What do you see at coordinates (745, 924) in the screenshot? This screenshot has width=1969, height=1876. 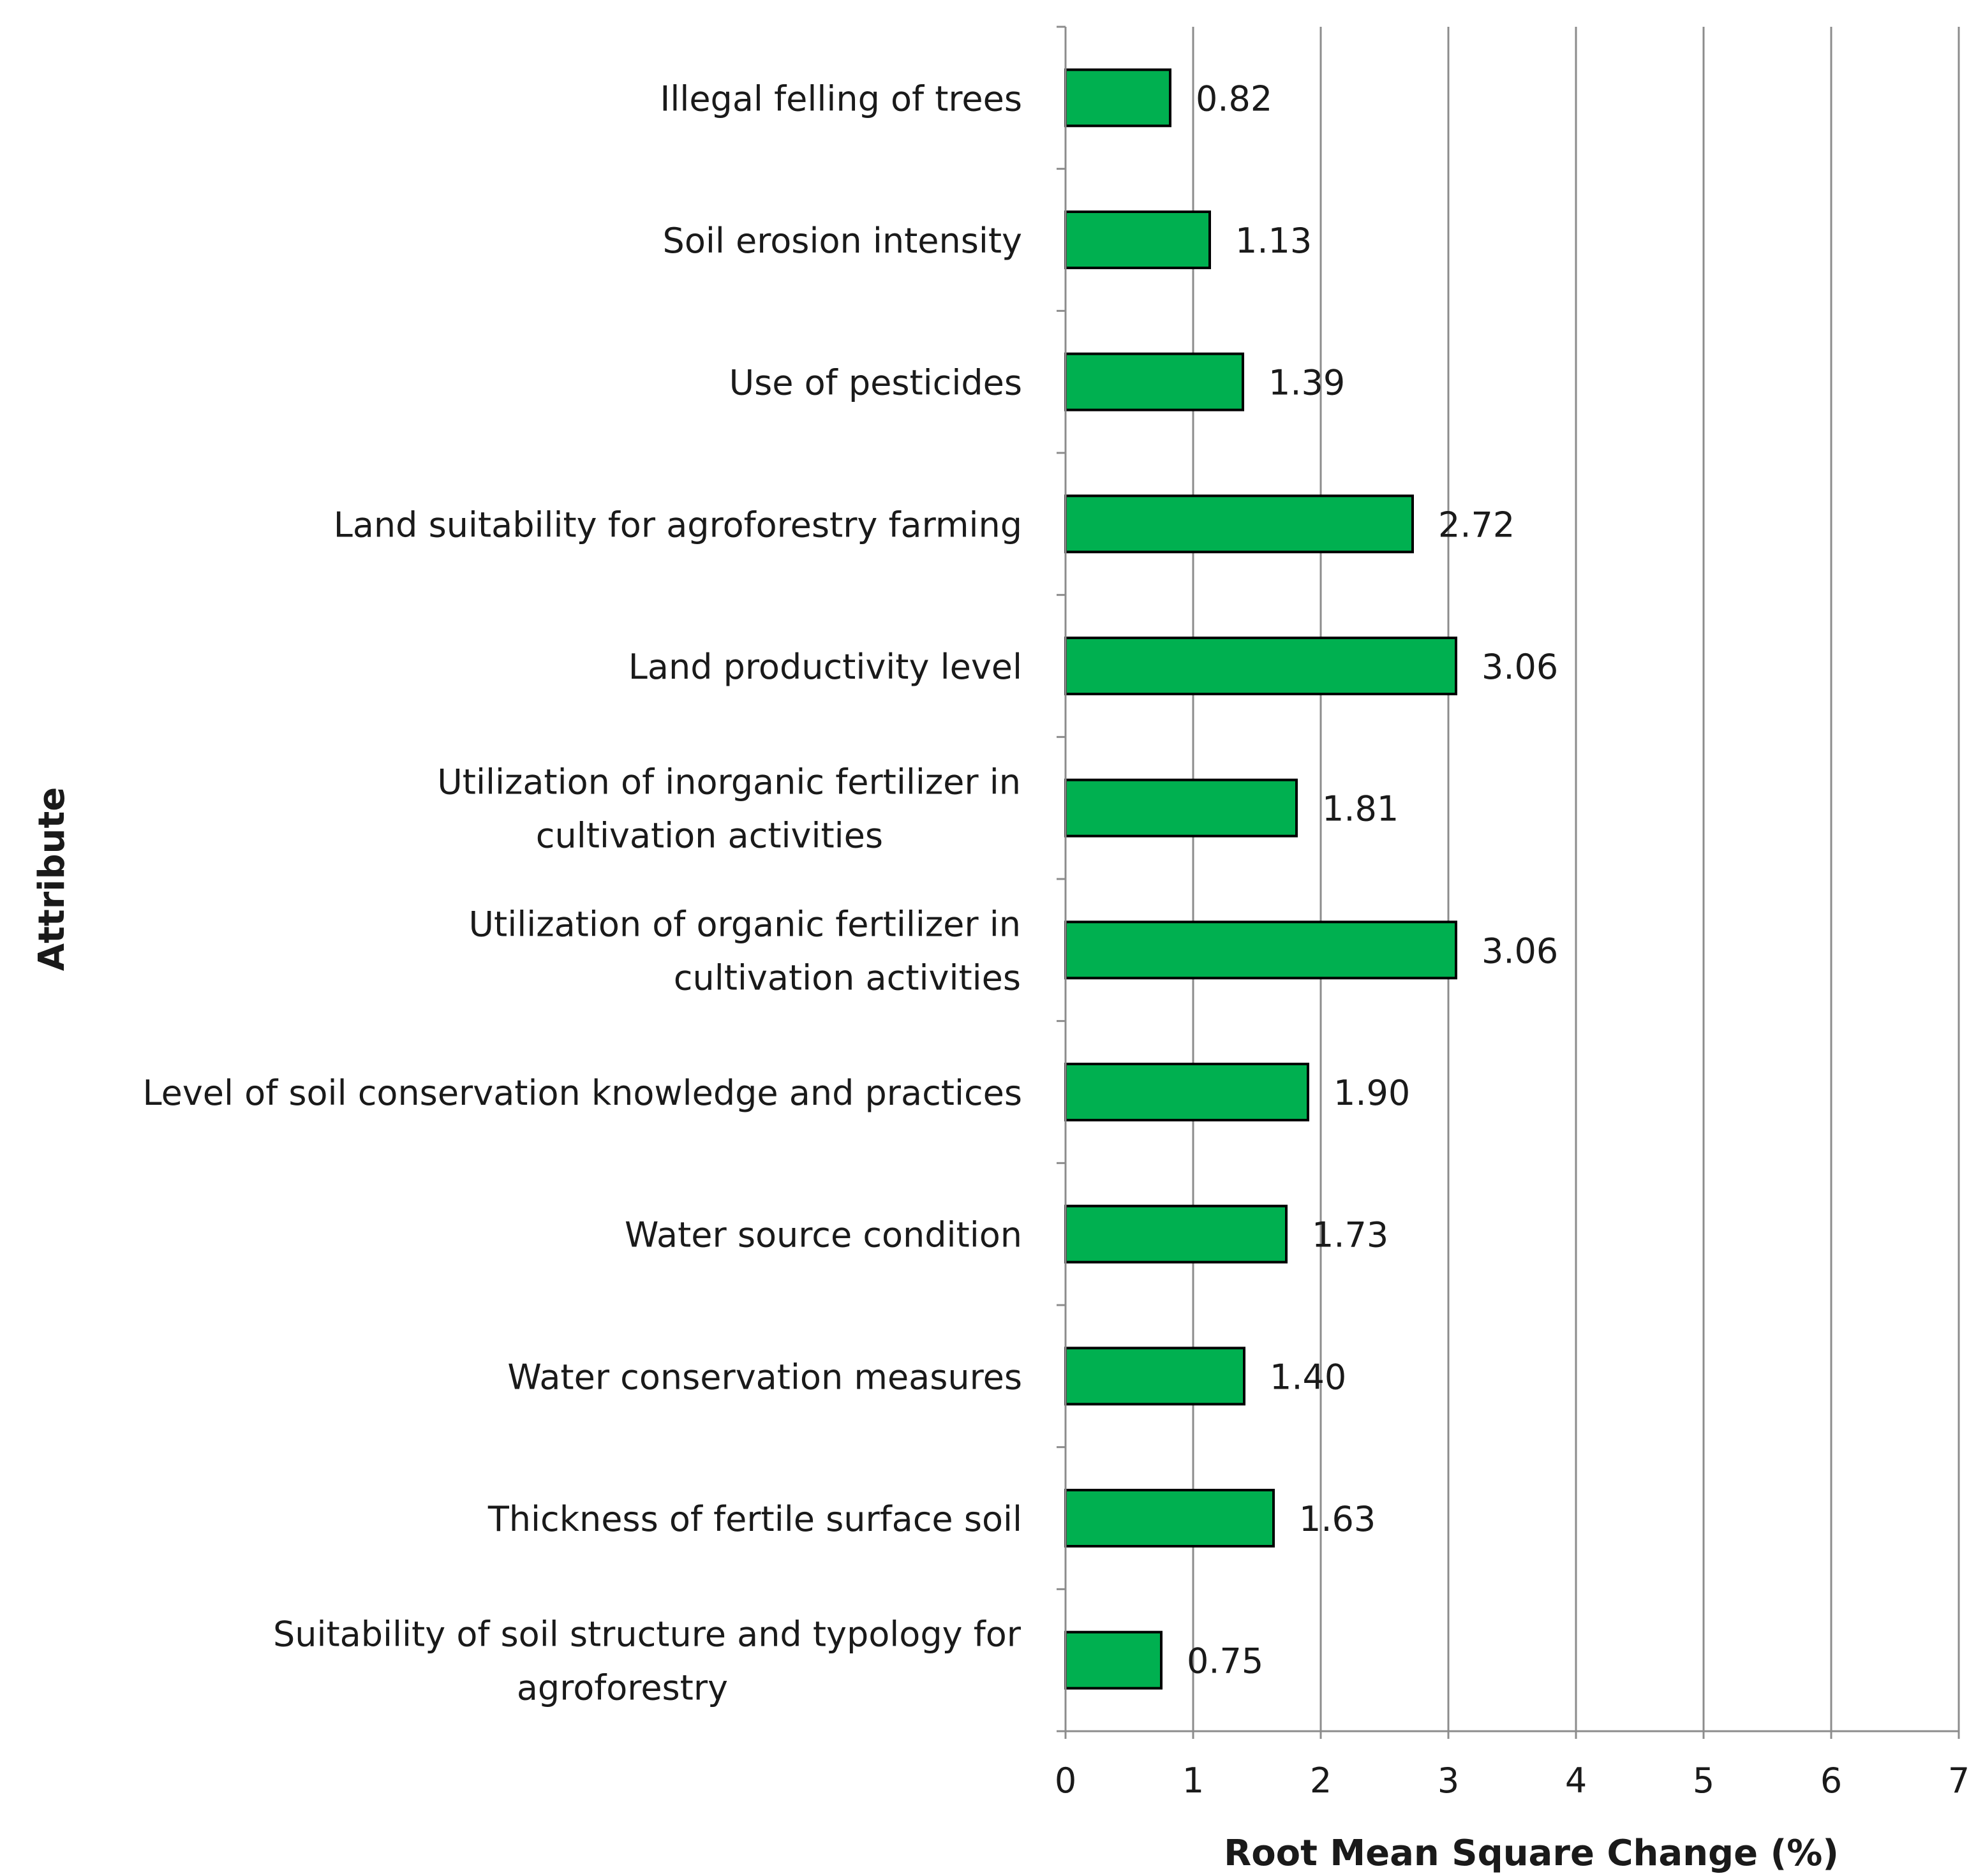 I see `category-label-line: Utilization of organic fertilizer in` at bounding box center [745, 924].